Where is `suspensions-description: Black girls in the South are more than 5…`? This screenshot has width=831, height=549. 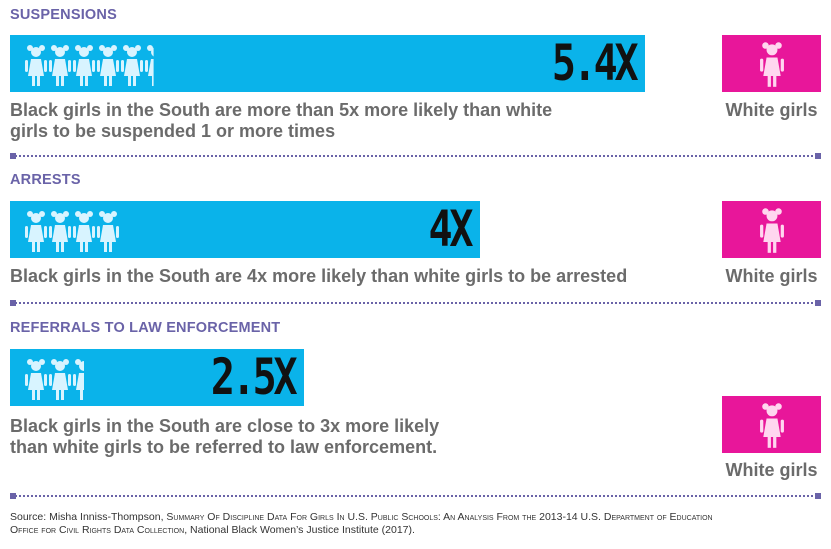
suspensions-description: Black girls in the South are more than 5… is located at coordinates (281, 121).